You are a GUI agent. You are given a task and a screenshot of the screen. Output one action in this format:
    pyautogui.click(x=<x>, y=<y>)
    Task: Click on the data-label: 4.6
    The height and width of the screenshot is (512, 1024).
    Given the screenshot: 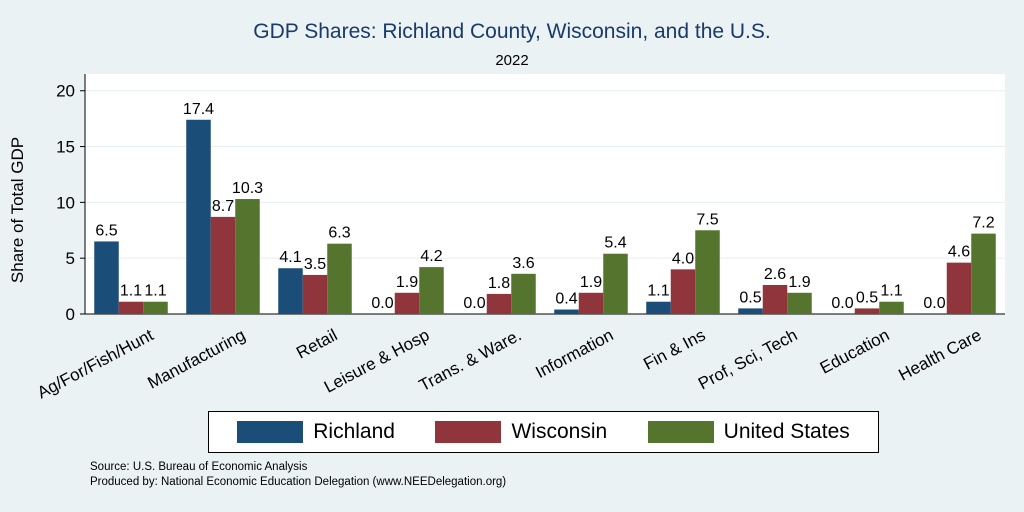 What is the action you would take?
    pyautogui.click(x=959, y=252)
    